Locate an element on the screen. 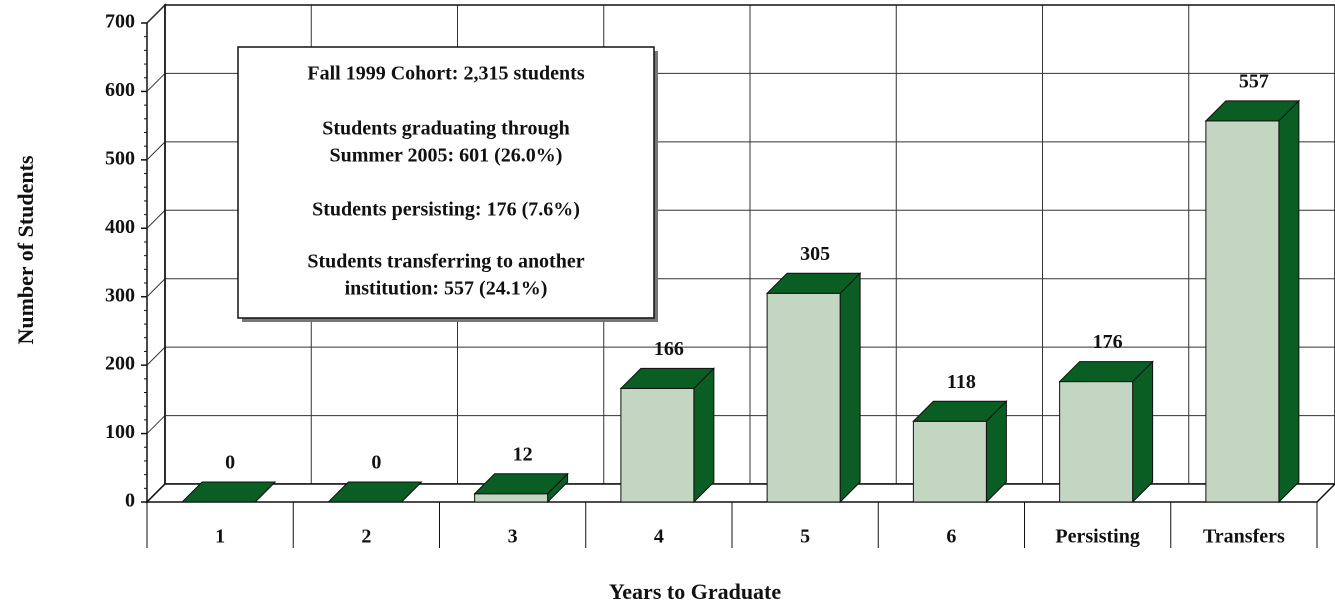 The height and width of the screenshot is (606, 1335). y-tick-label: 600 is located at coordinates (120, 90).